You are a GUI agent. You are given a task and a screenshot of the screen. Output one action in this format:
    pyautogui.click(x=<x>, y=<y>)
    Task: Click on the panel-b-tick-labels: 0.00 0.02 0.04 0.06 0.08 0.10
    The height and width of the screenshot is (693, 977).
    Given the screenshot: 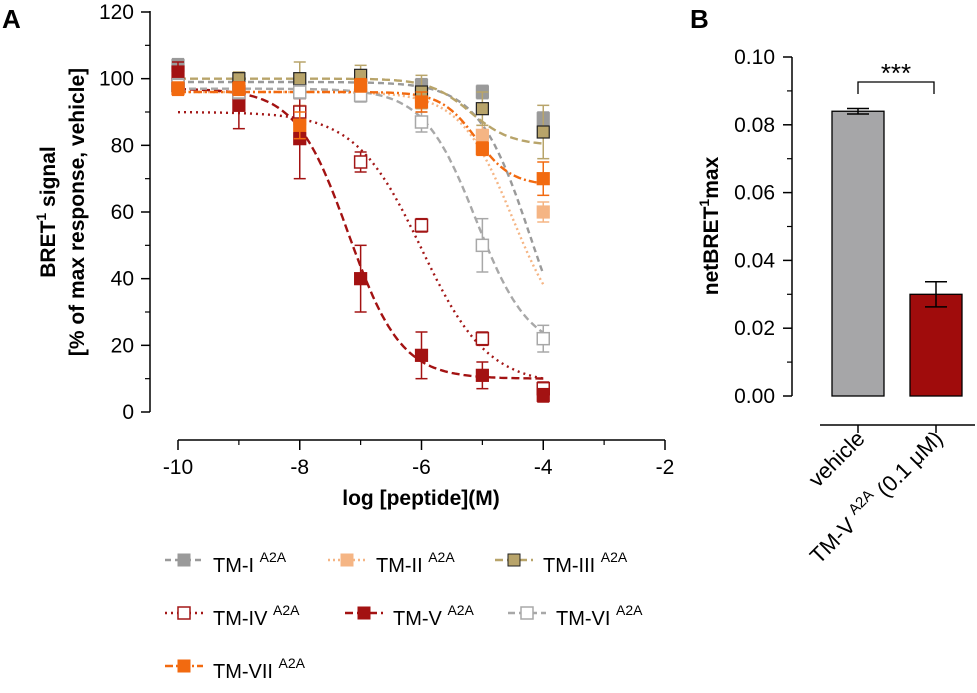 What is the action you would take?
    pyautogui.click(x=754, y=227)
    